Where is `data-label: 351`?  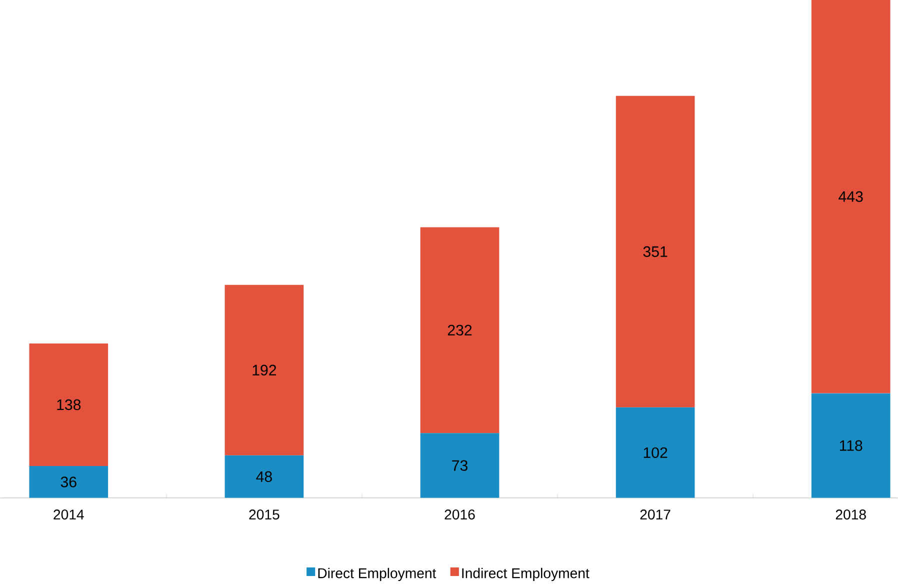
data-label: 351 is located at coordinates (655, 252).